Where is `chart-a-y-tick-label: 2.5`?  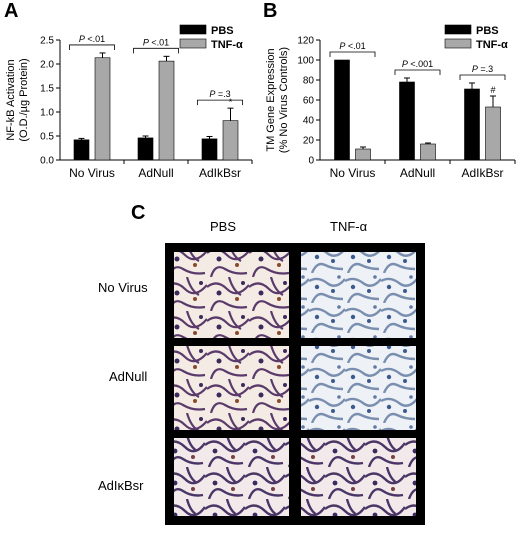
chart-a-y-tick-label: 2.5 is located at coordinates (47, 41).